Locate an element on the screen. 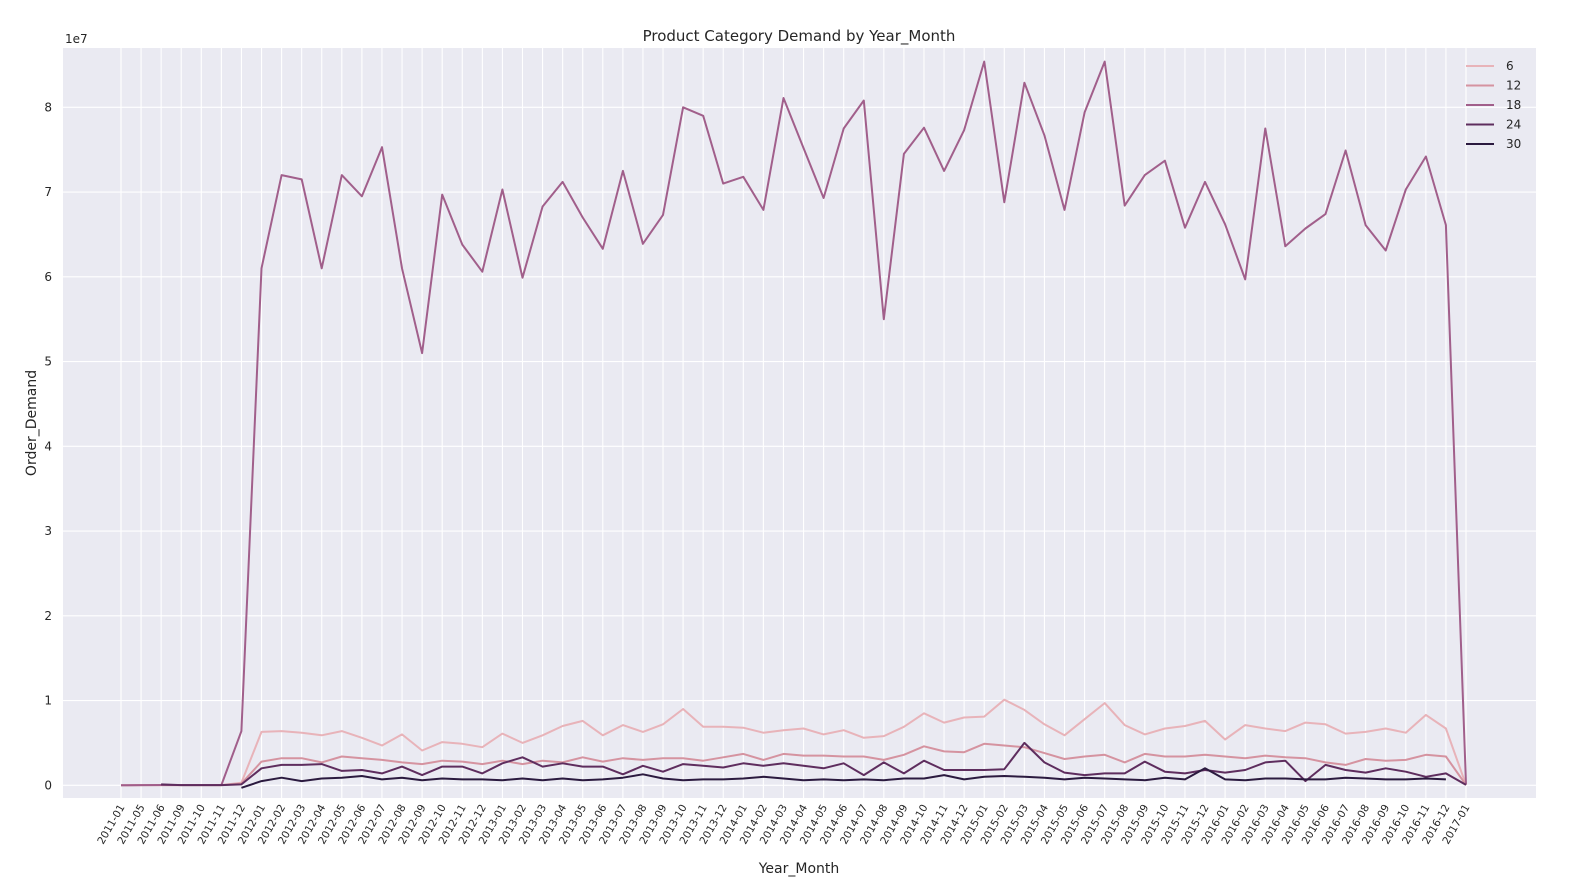  y-tick-label: 4 is located at coordinates (48, 446).